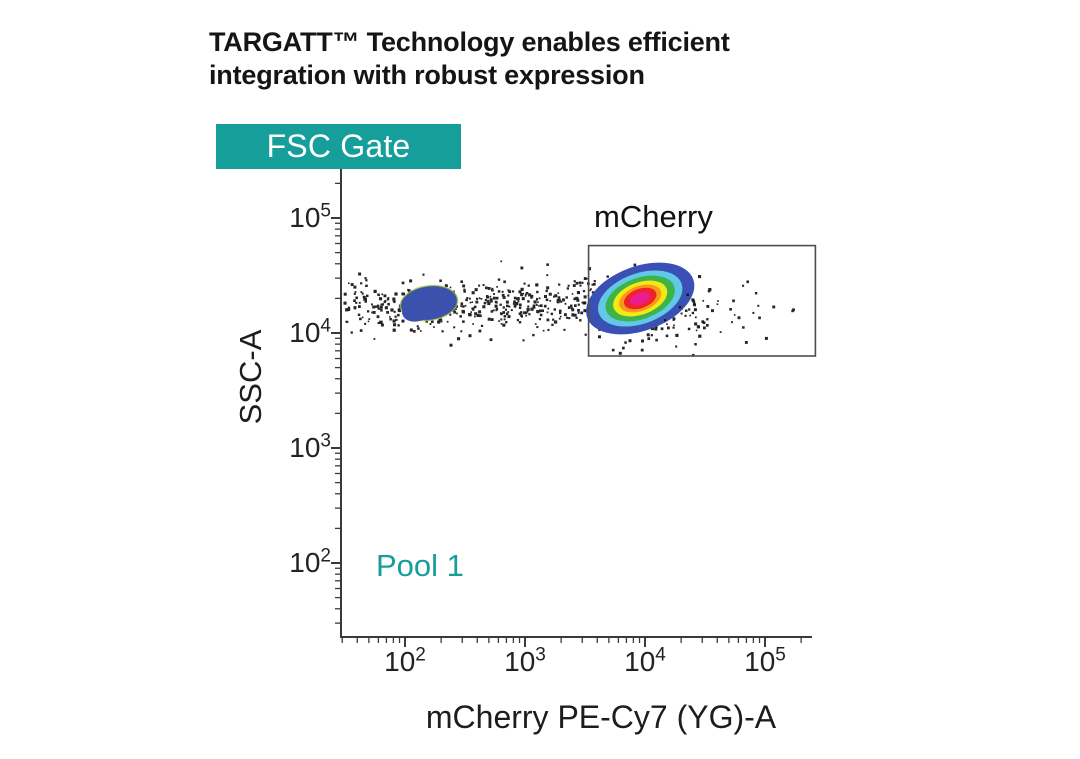 This screenshot has width=1080, height=759. What do you see at coordinates (310, 331) in the screenshot?
I see `y-tick-label: 10⁴` at bounding box center [310, 331].